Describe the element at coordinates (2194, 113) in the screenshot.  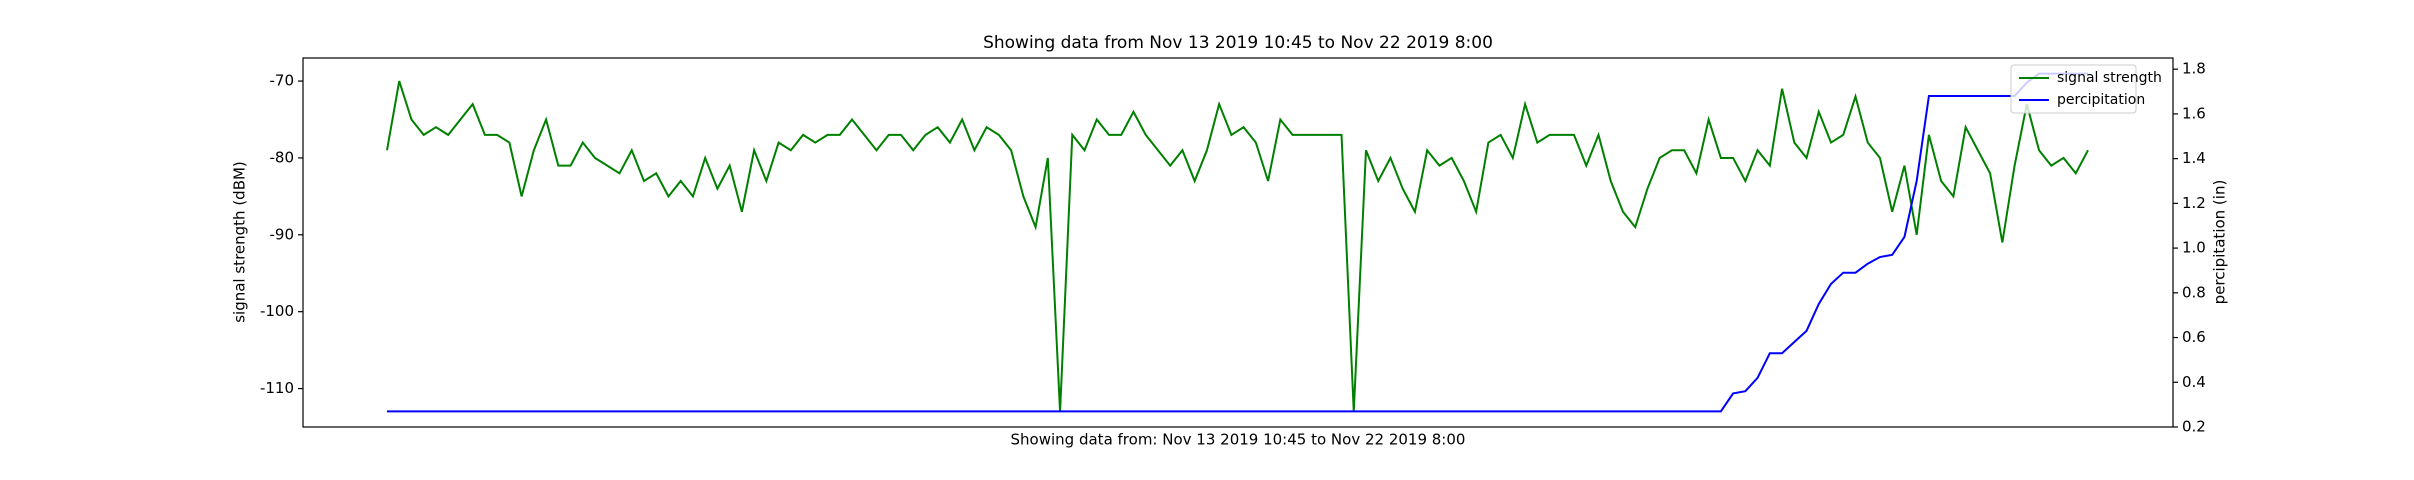
I see `y2-tick-label: 1.6` at that location.